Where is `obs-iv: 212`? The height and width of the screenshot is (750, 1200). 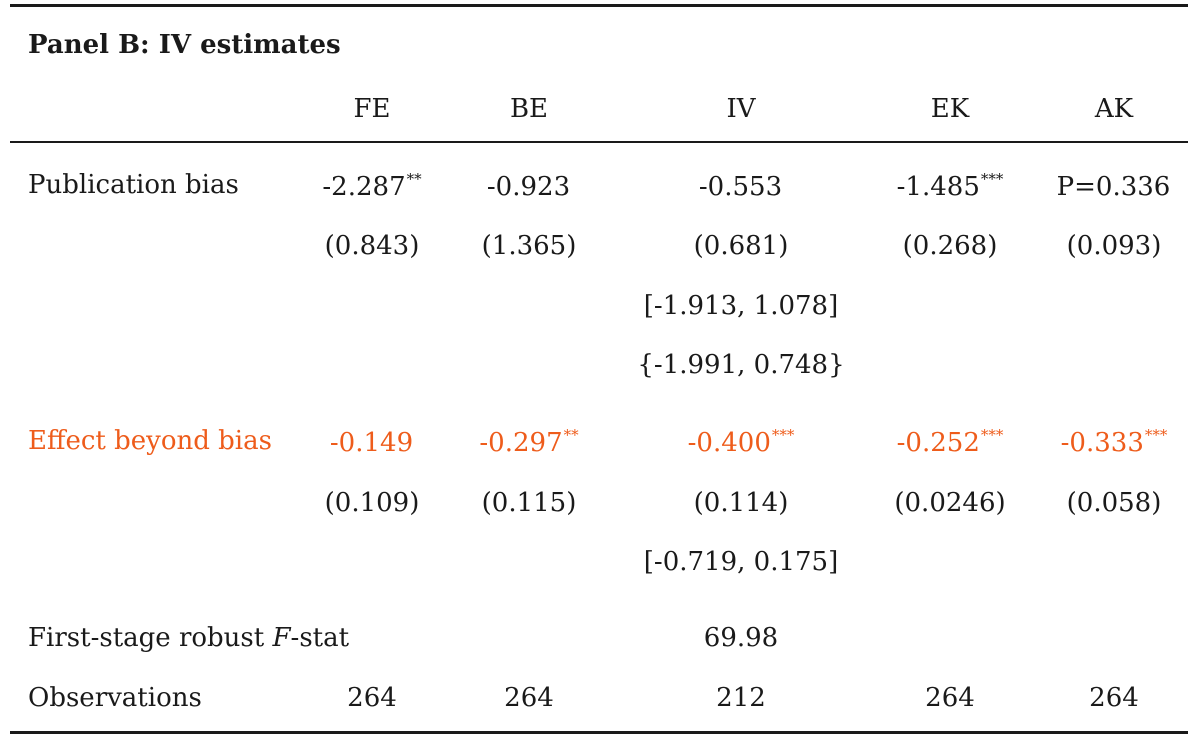 obs-iv: 212 is located at coordinates (741, 698).